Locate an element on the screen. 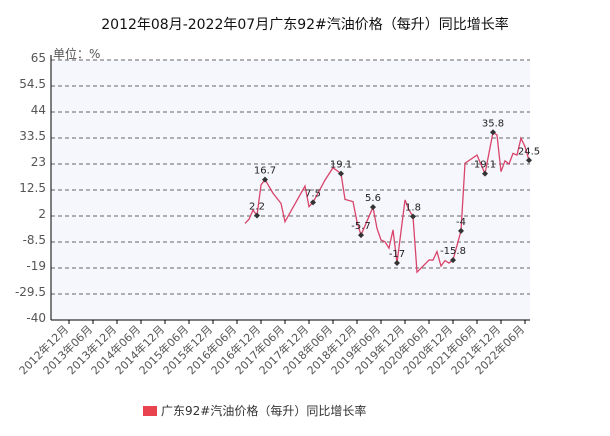 The width and height of the screenshot is (610, 436). y-tick-label: 23 is located at coordinates (38, 162).